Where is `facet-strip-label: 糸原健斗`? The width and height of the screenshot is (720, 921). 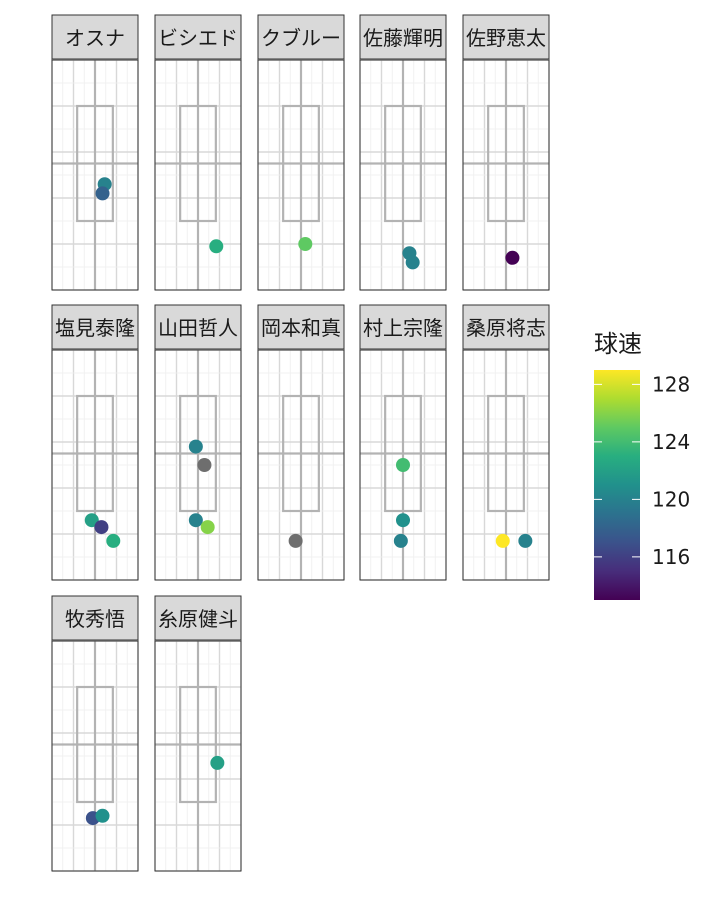
facet-strip-label: 糸原健斗 is located at coordinates (198, 619).